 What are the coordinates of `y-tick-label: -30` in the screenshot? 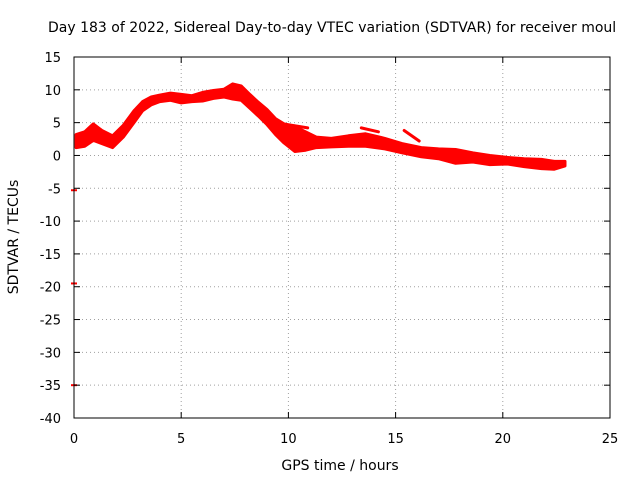 It's located at (50, 353).